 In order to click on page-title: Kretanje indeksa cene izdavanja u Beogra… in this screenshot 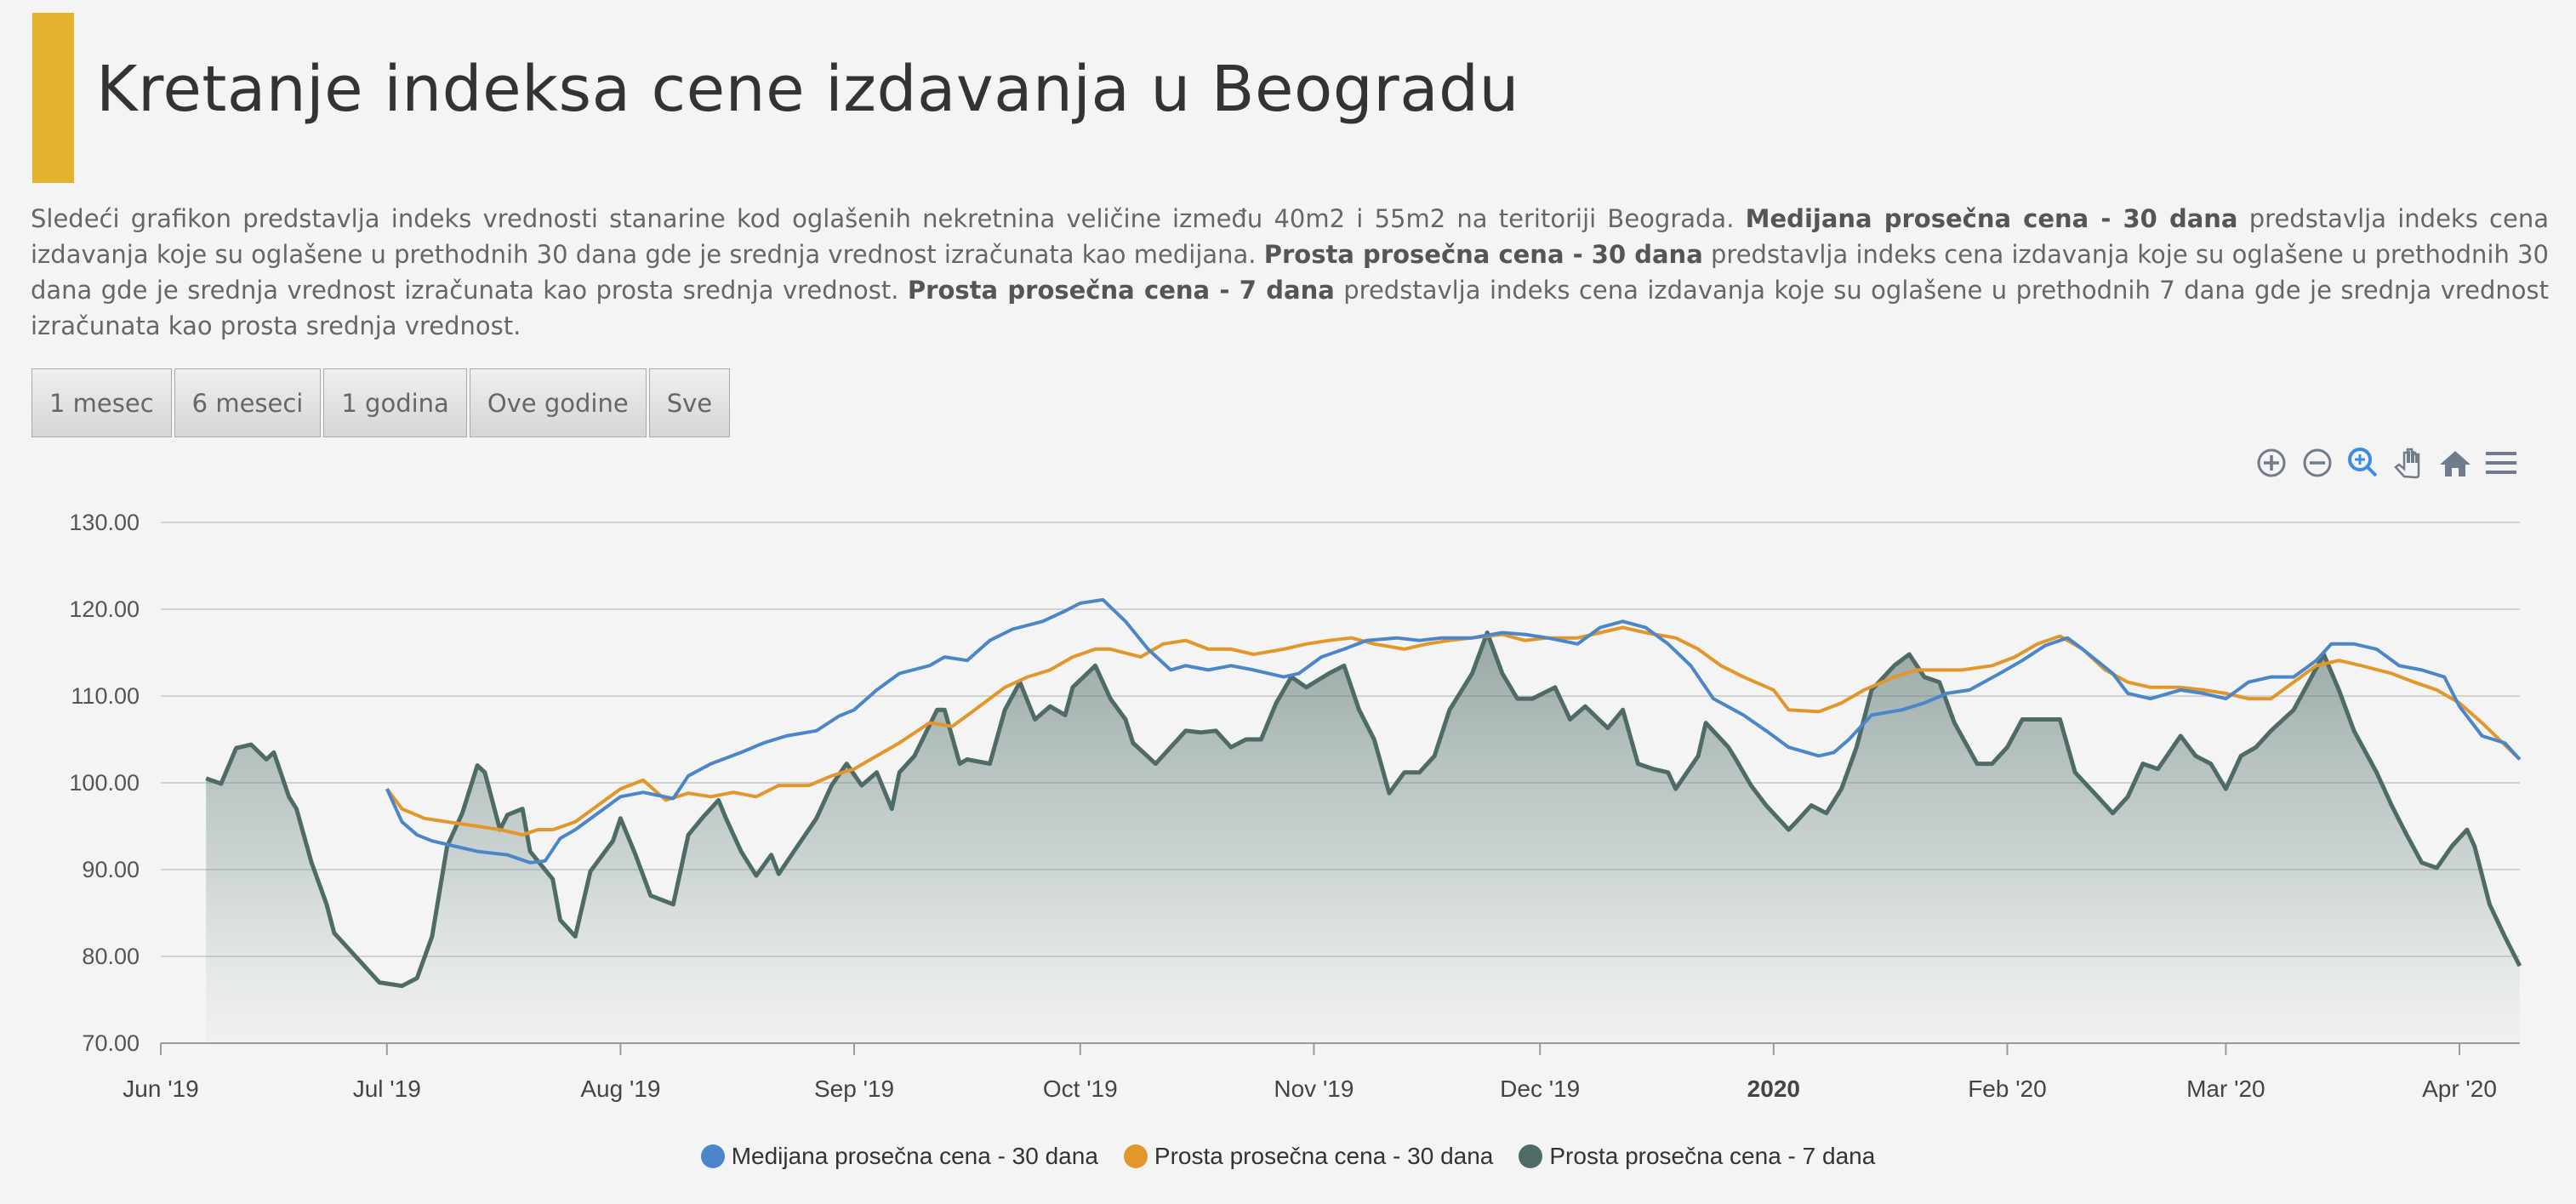, I will do `click(808, 89)`.